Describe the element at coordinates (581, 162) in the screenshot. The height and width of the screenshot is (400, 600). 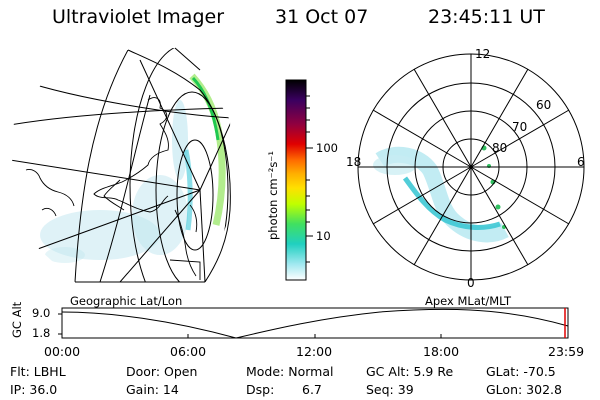
I see `mlt-label-6: 6` at that location.